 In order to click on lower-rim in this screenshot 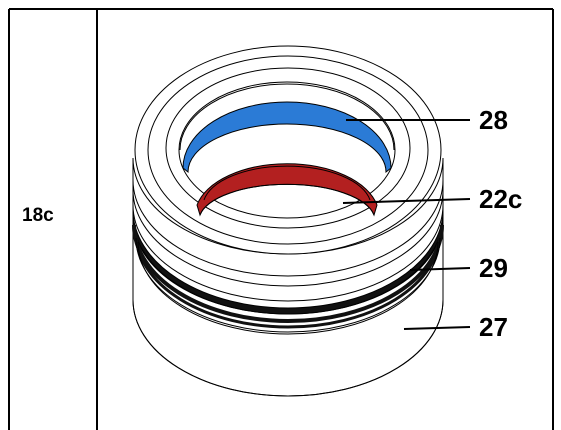, I will do `click(288, 348)`.